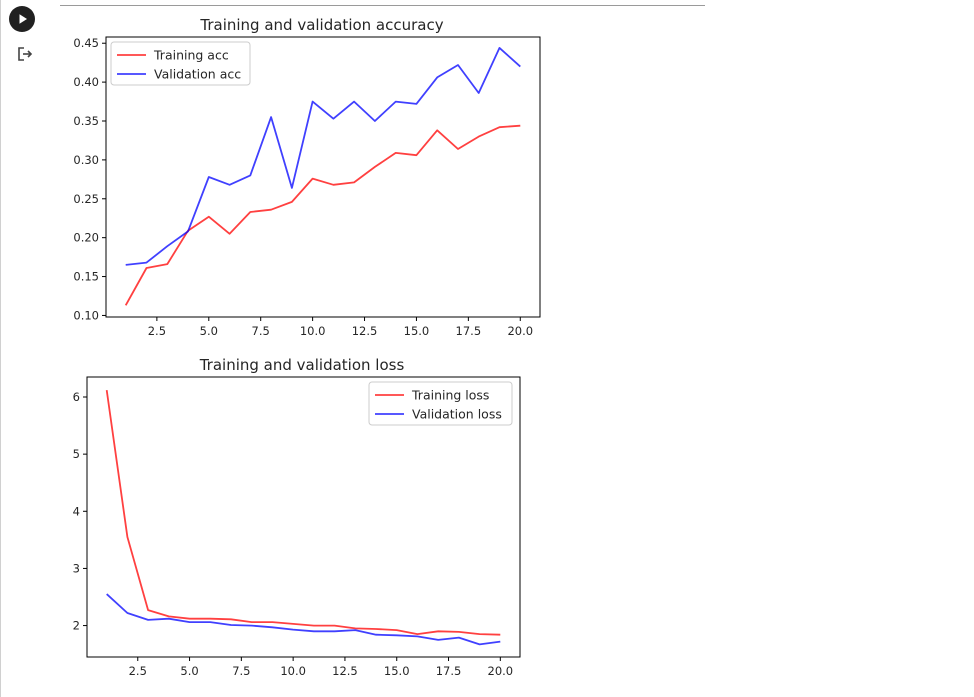 The image size is (974, 697). I want to click on y-tick-label: 0.45, so click(86, 43).